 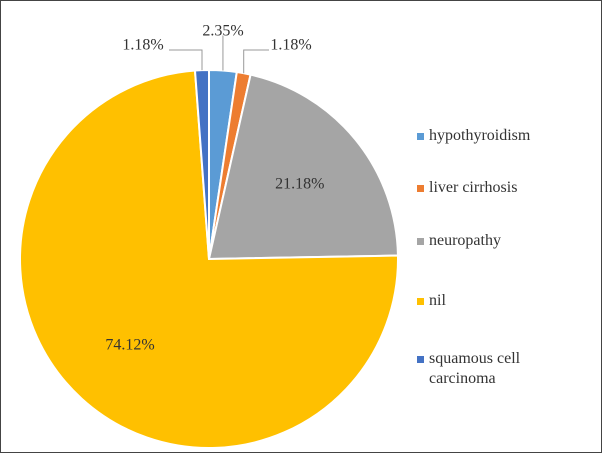 I want to click on pie-slice, so click(x=303, y=167).